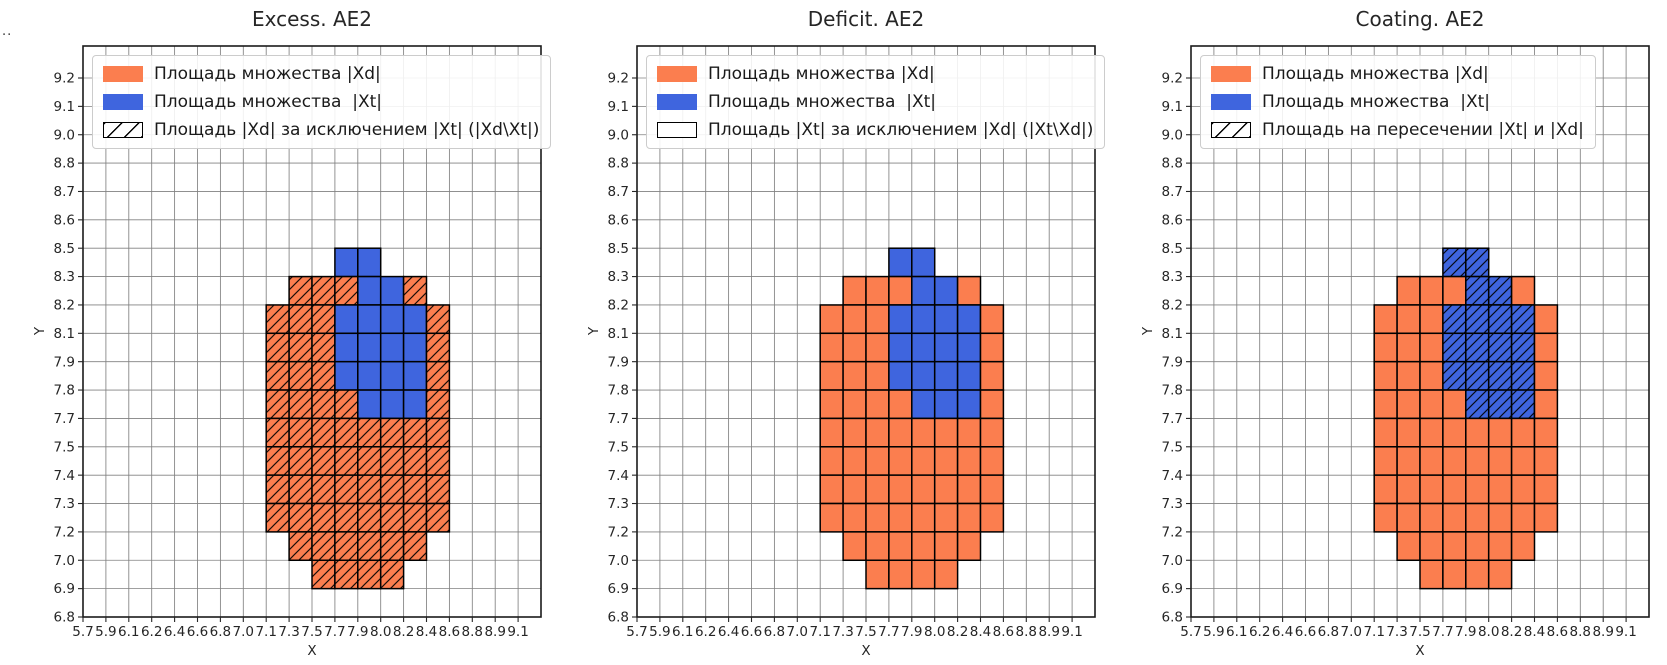 The image size is (1667, 665). I want to click on svg-text: 7.4, so click(64, 476).